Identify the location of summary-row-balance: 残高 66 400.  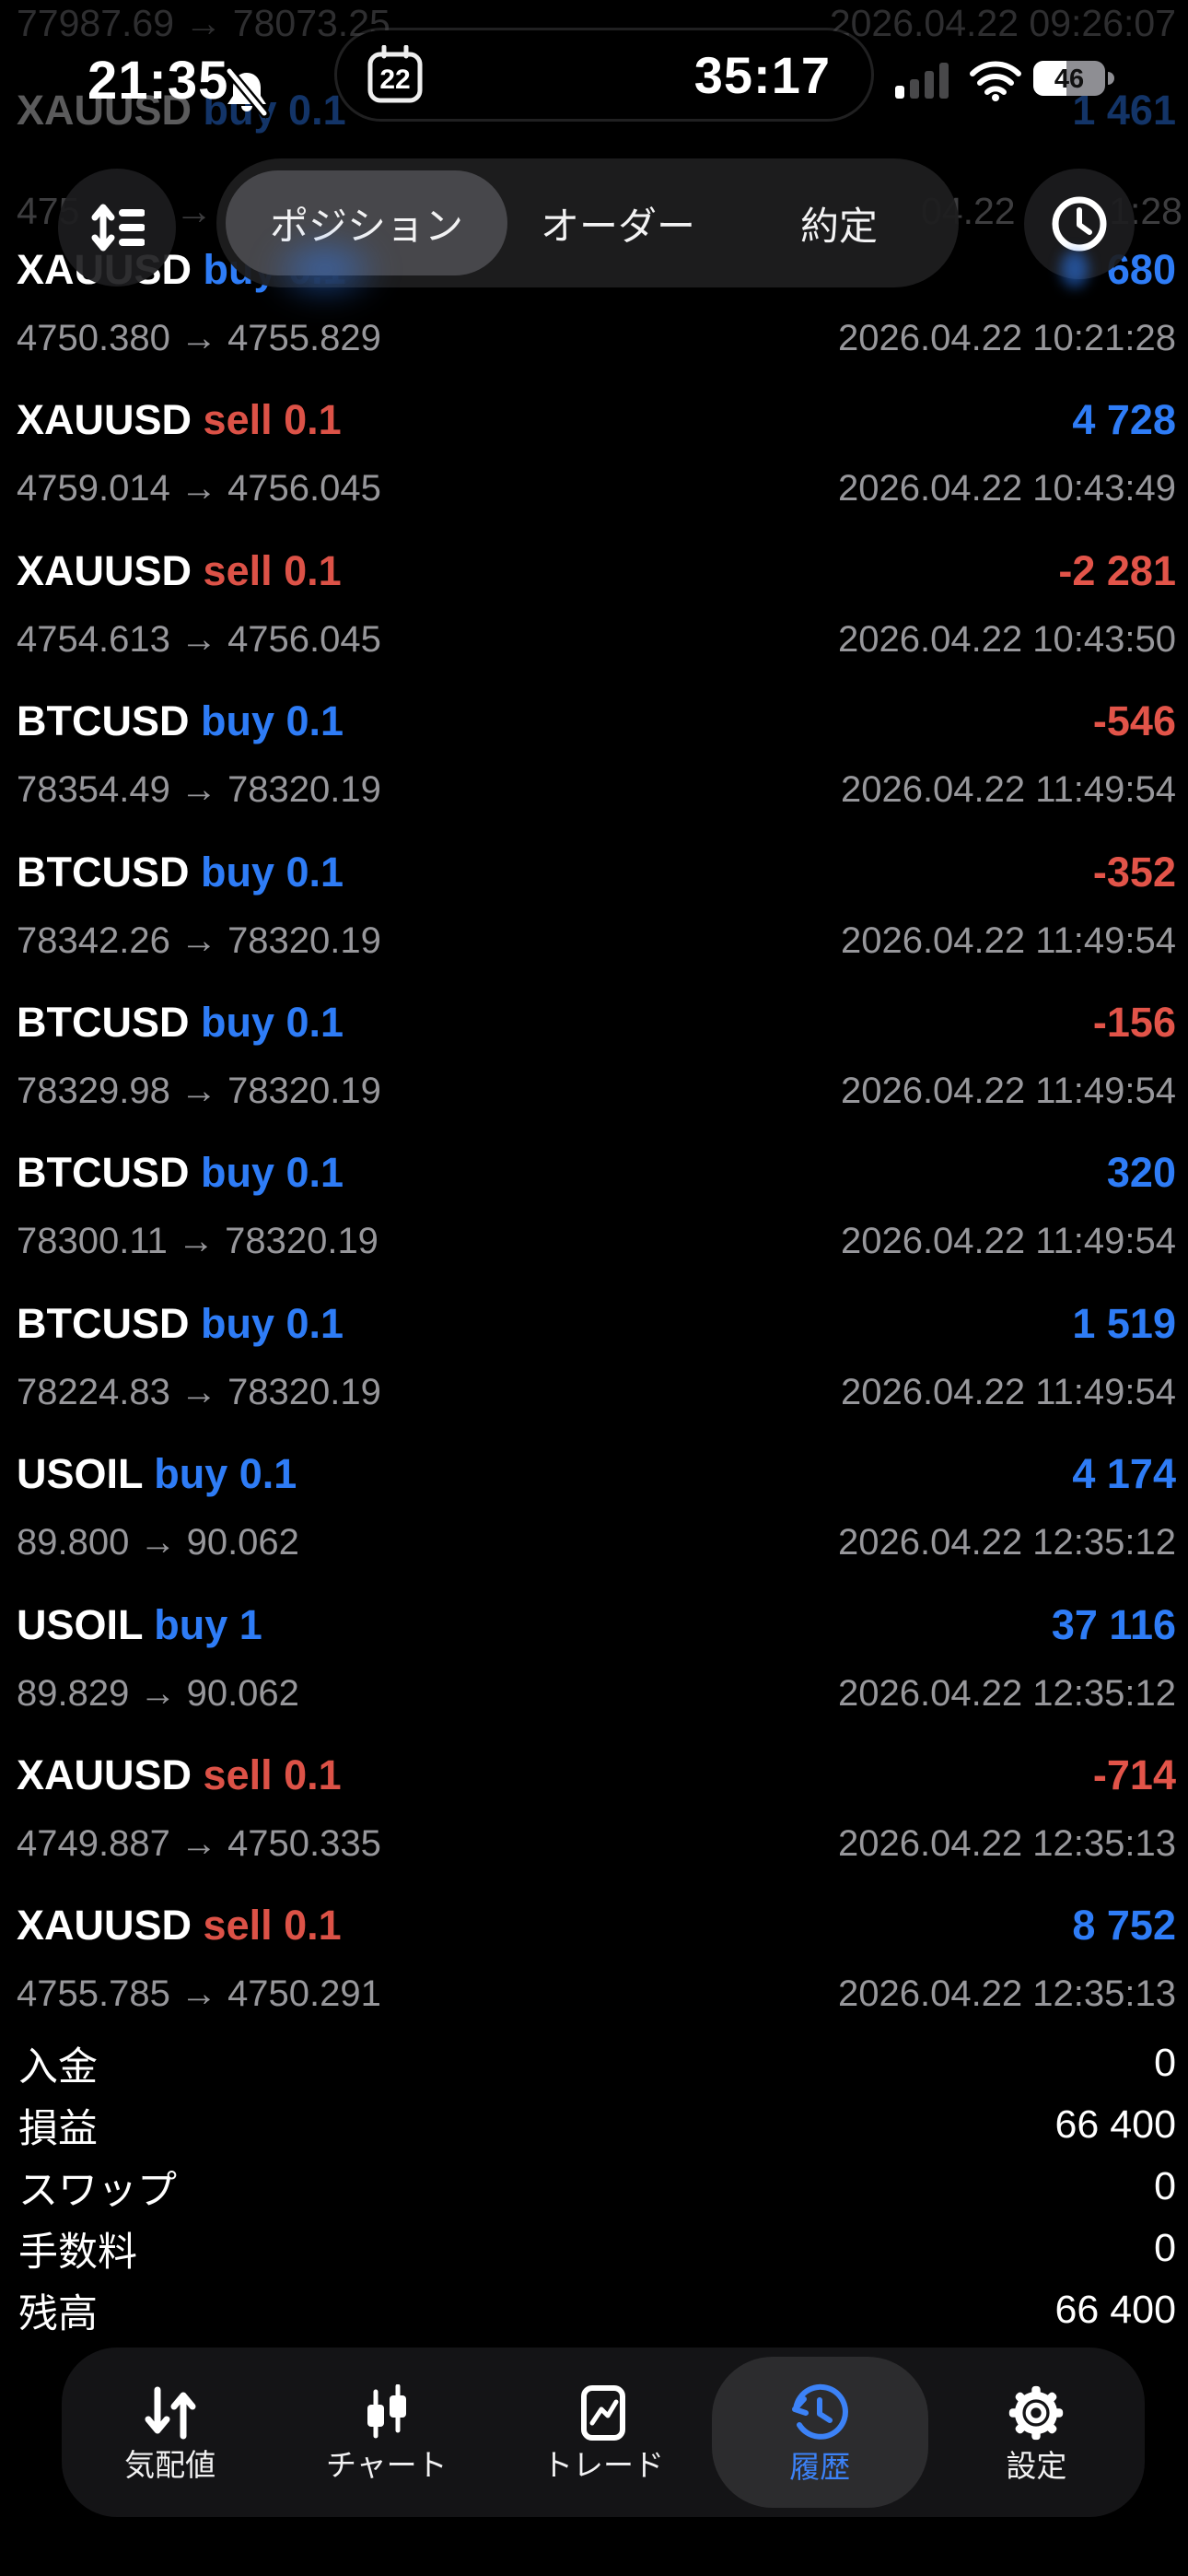
(597, 2310).